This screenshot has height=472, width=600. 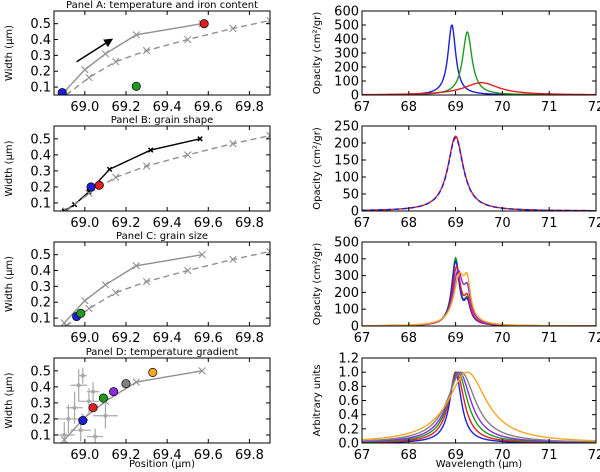 I want to click on x-tick-label: 67, so click(x=362, y=223).